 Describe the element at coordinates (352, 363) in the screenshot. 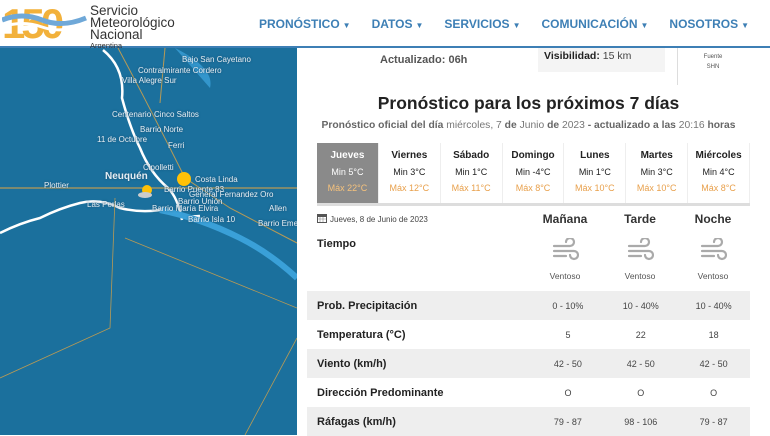

I see `row-label: Viento (km/h)` at that location.